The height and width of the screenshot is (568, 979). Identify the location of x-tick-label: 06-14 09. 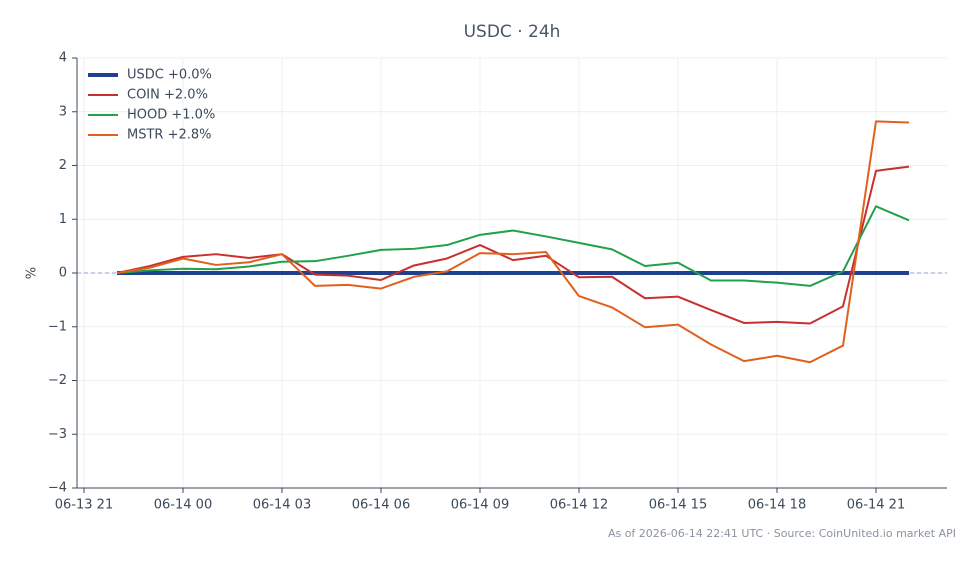
(480, 505).